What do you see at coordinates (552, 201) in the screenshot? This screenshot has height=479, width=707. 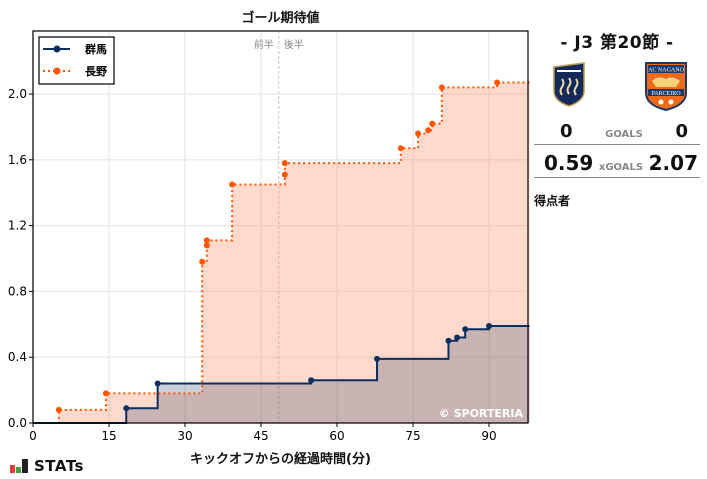 I see `scorers-heading: 得点者` at bounding box center [552, 201].